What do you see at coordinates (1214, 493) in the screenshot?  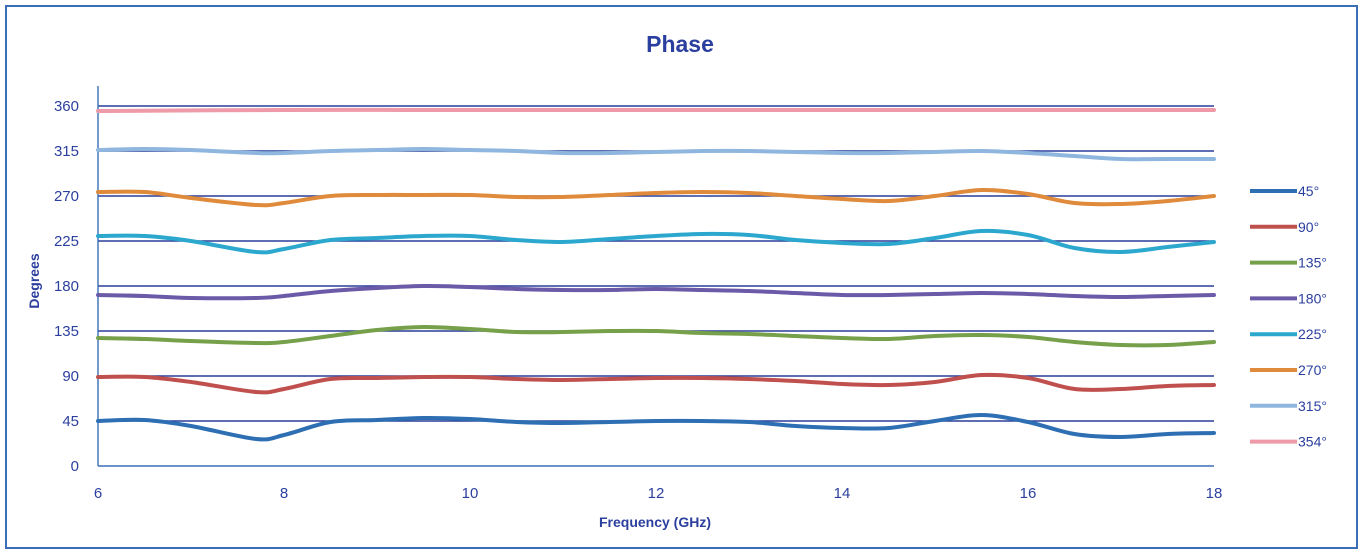 I see `x-tick-label: 18` at bounding box center [1214, 493].